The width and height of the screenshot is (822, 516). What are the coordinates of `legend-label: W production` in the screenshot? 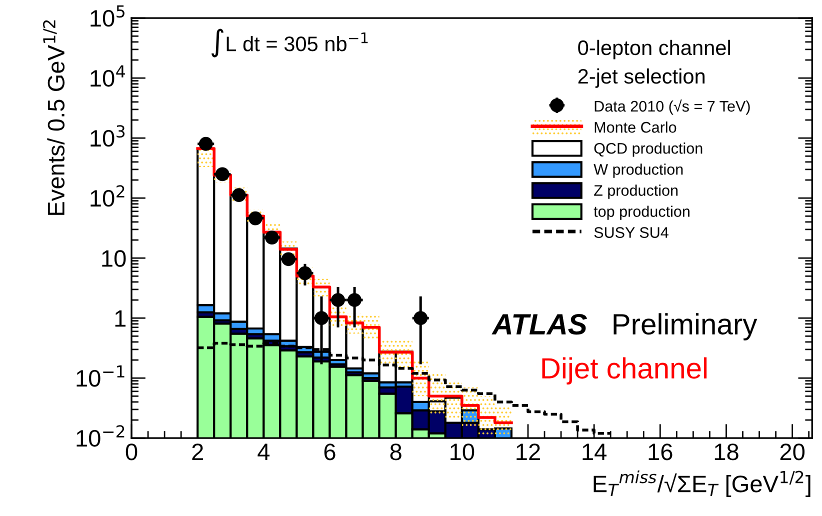 It's located at (638, 171).